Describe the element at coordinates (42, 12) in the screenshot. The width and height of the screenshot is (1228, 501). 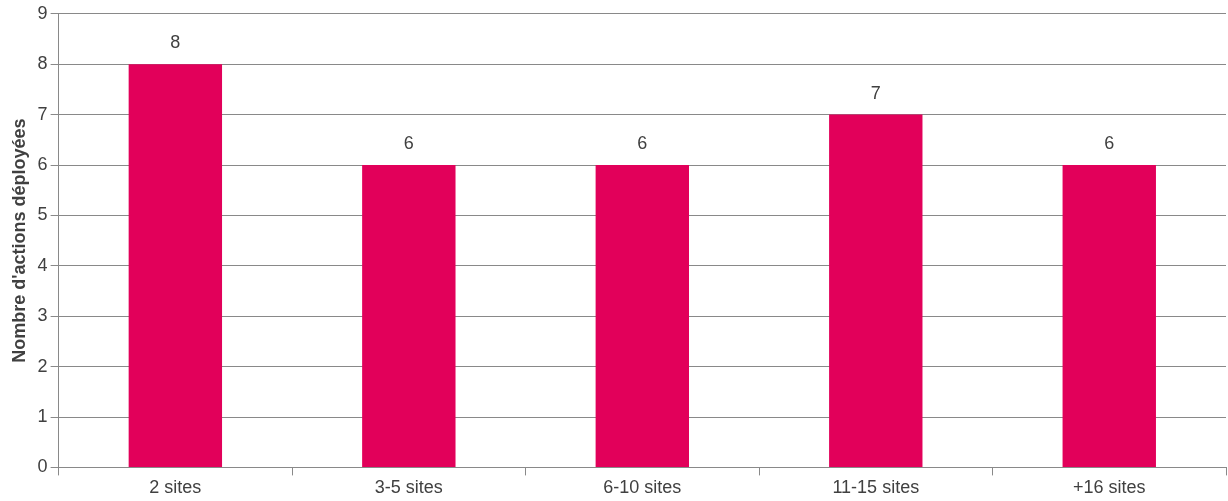
I see `y-tick-label: 9` at that location.